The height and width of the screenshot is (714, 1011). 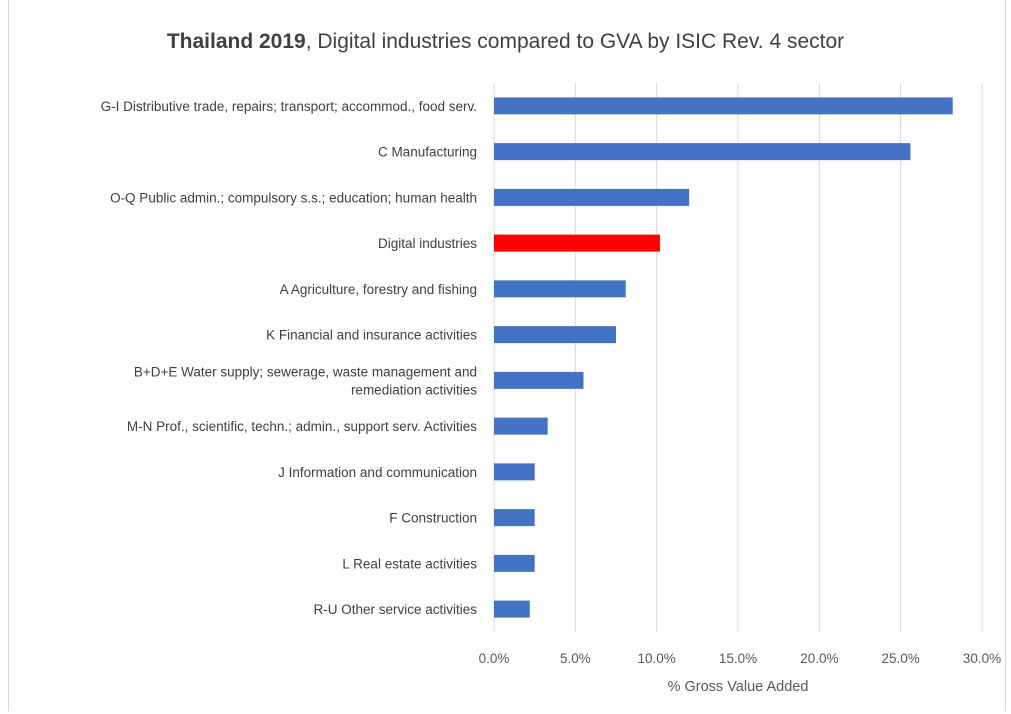 I want to click on x-tick-label: 30.0%, so click(x=982, y=658).